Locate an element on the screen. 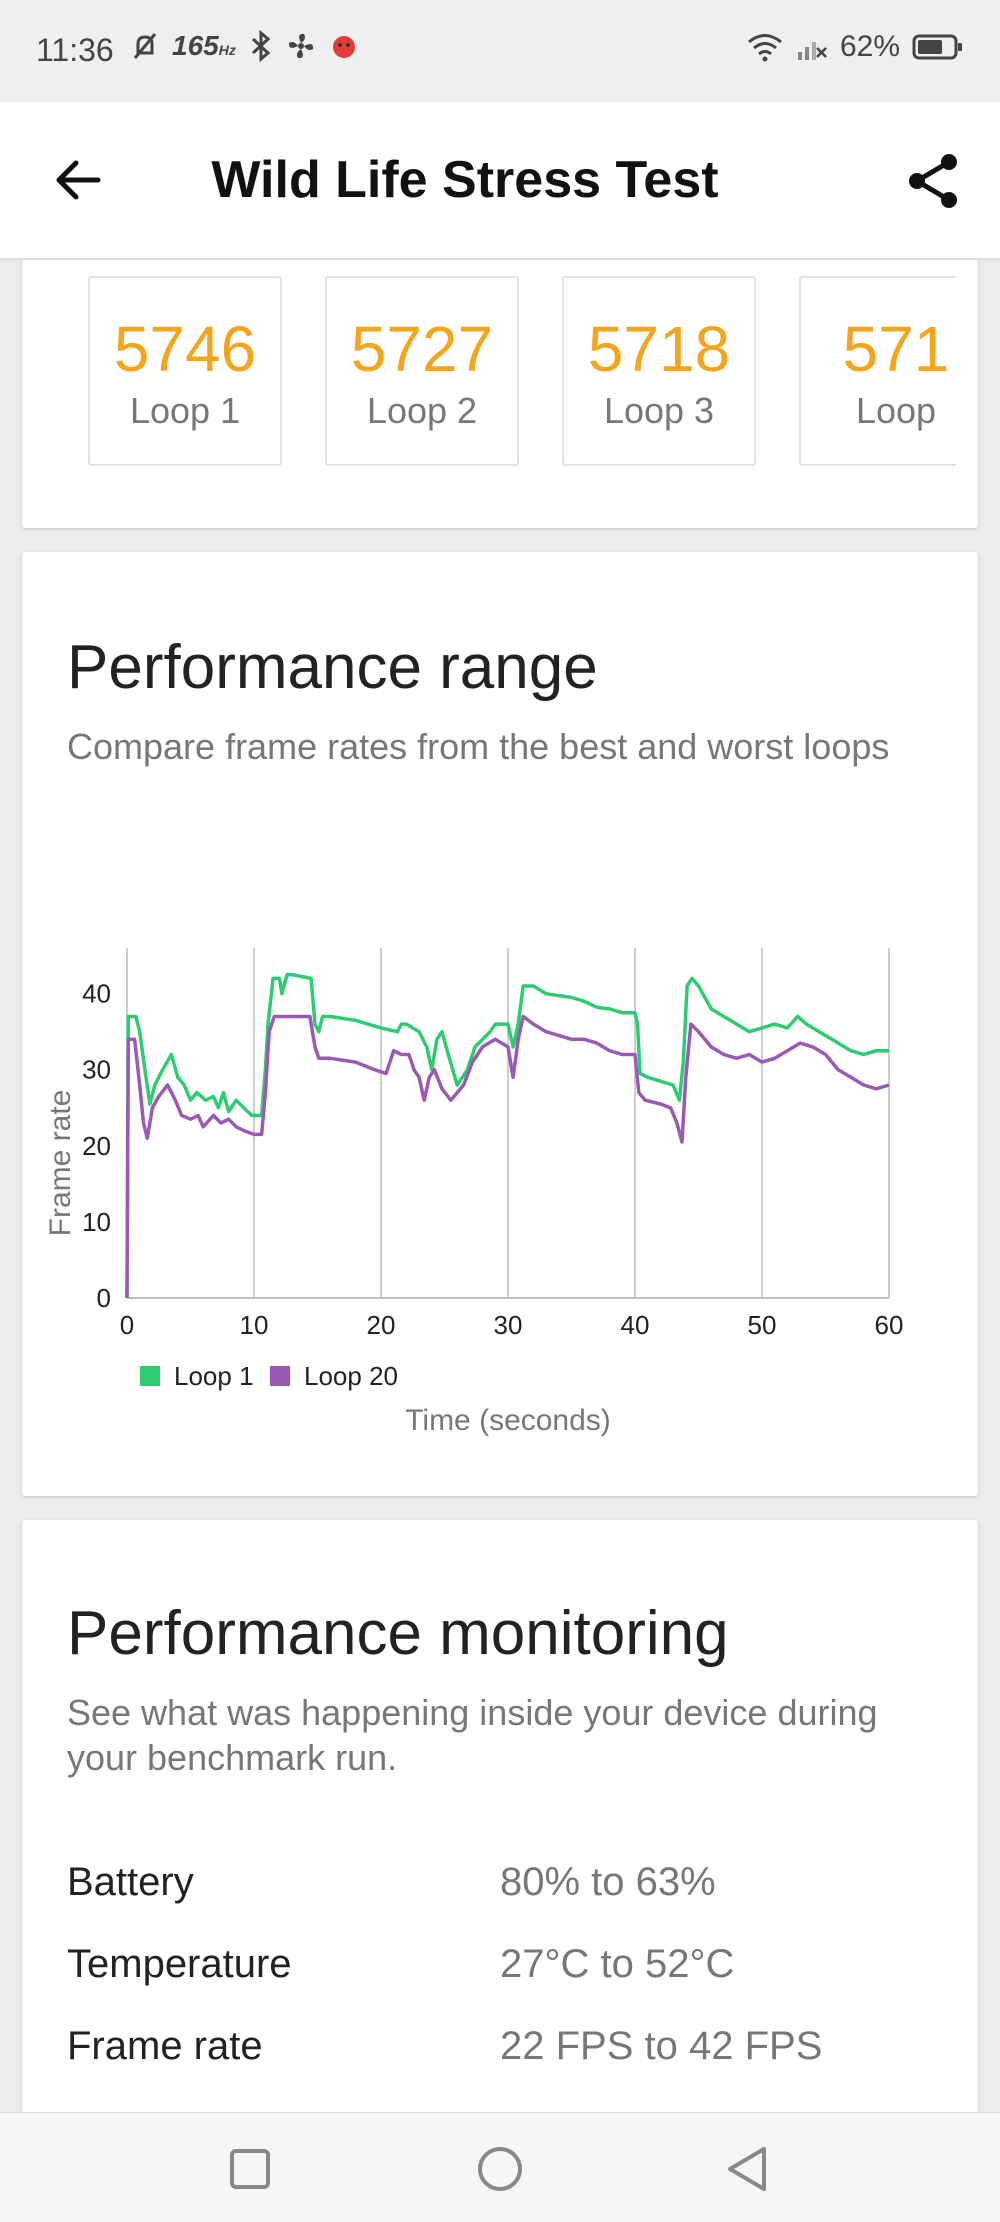 The height and width of the screenshot is (2222, 1000). status-bar: 11:36 165Hz 62% is located at coordinates (500, 51).